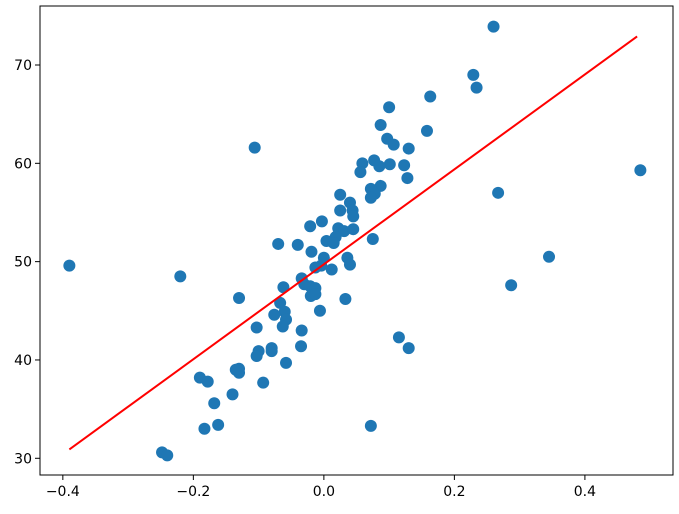 The width and height of the screenshot is (679, 514). Describe the element at coordinates (63, 492) in the screenshot. I see `x-tick-label: −0.4` at that location.